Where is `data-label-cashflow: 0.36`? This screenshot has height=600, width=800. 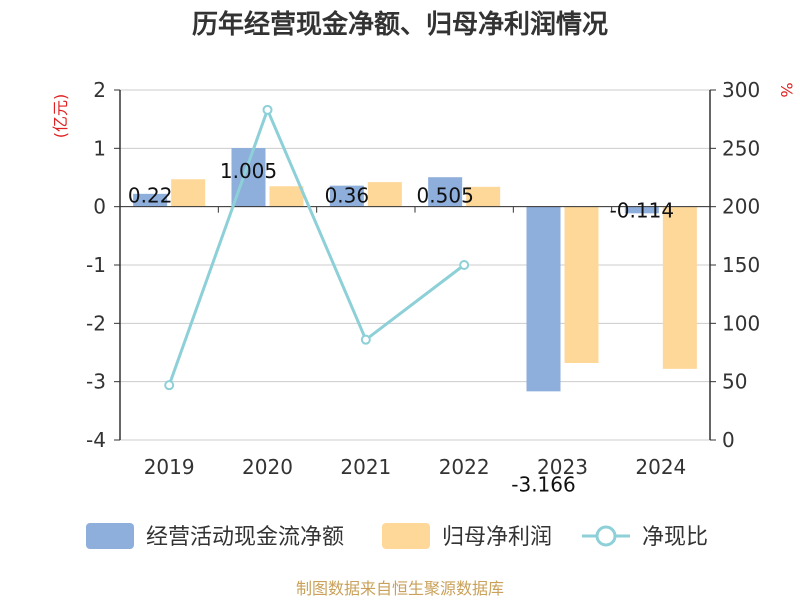 data-label-cashflow: 0.36 is located at coordinates (347, 196).